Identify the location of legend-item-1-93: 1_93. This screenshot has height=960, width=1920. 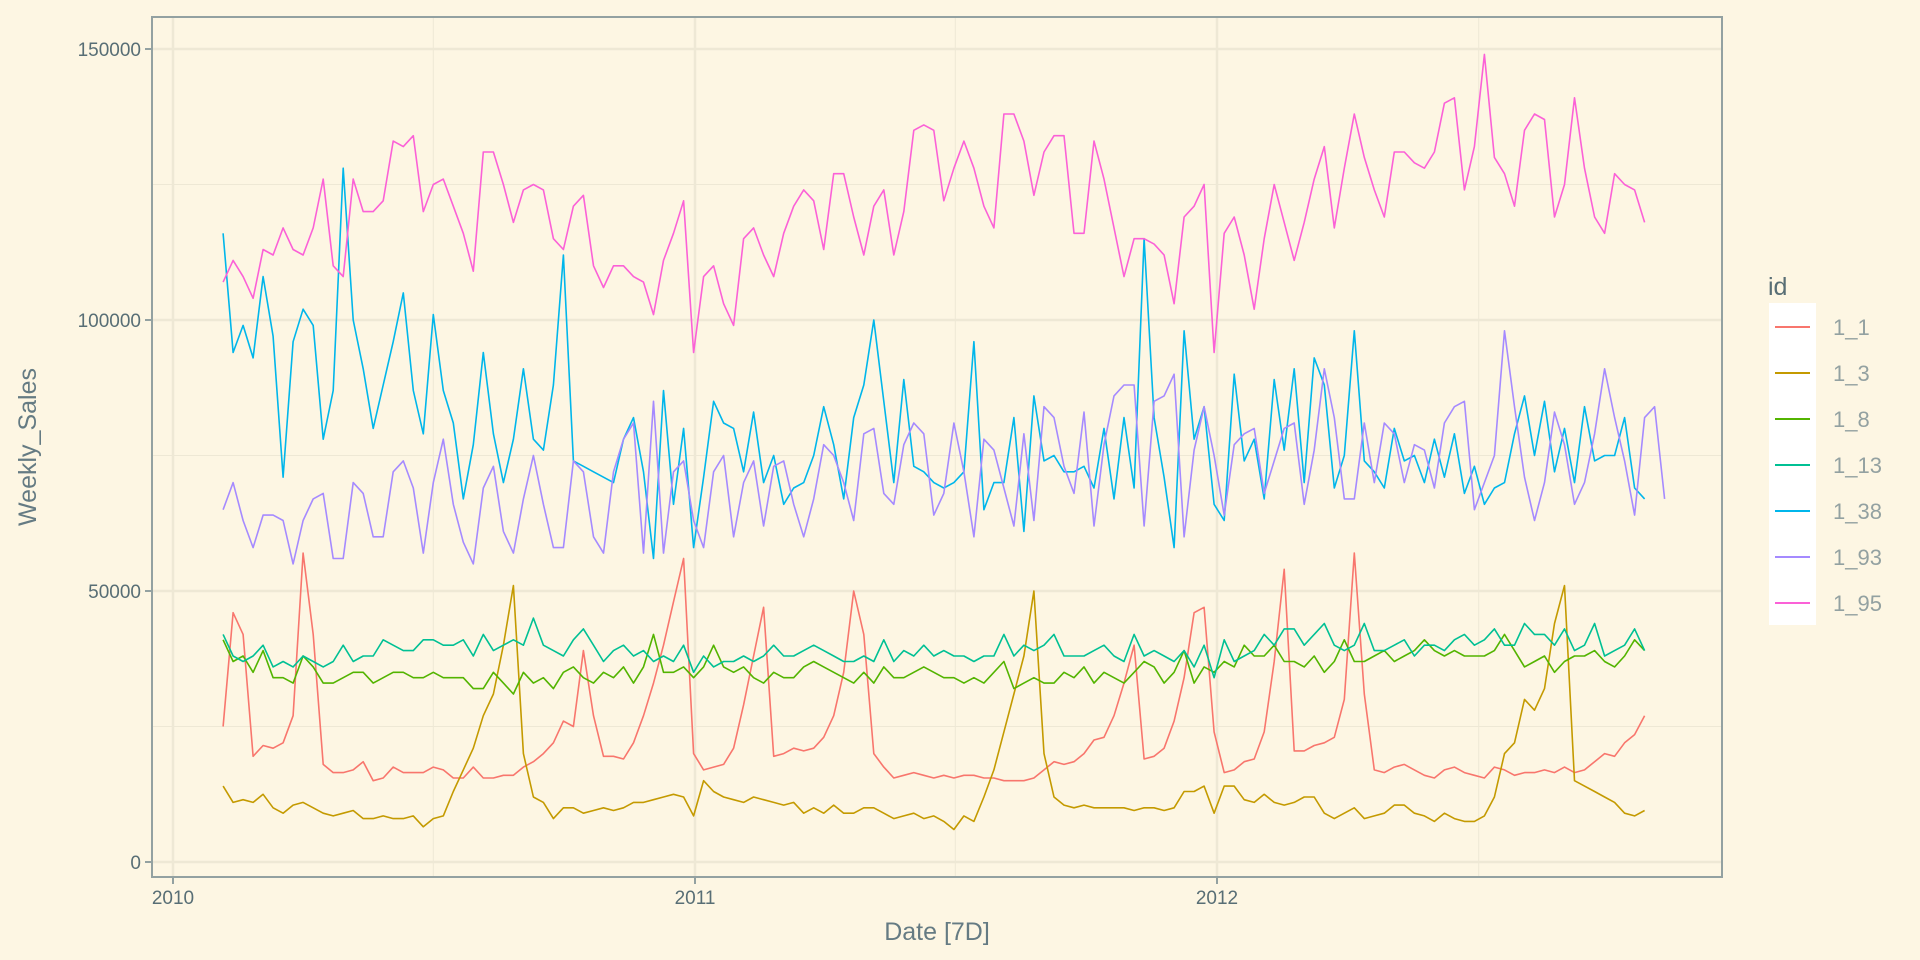
(1828, 557).